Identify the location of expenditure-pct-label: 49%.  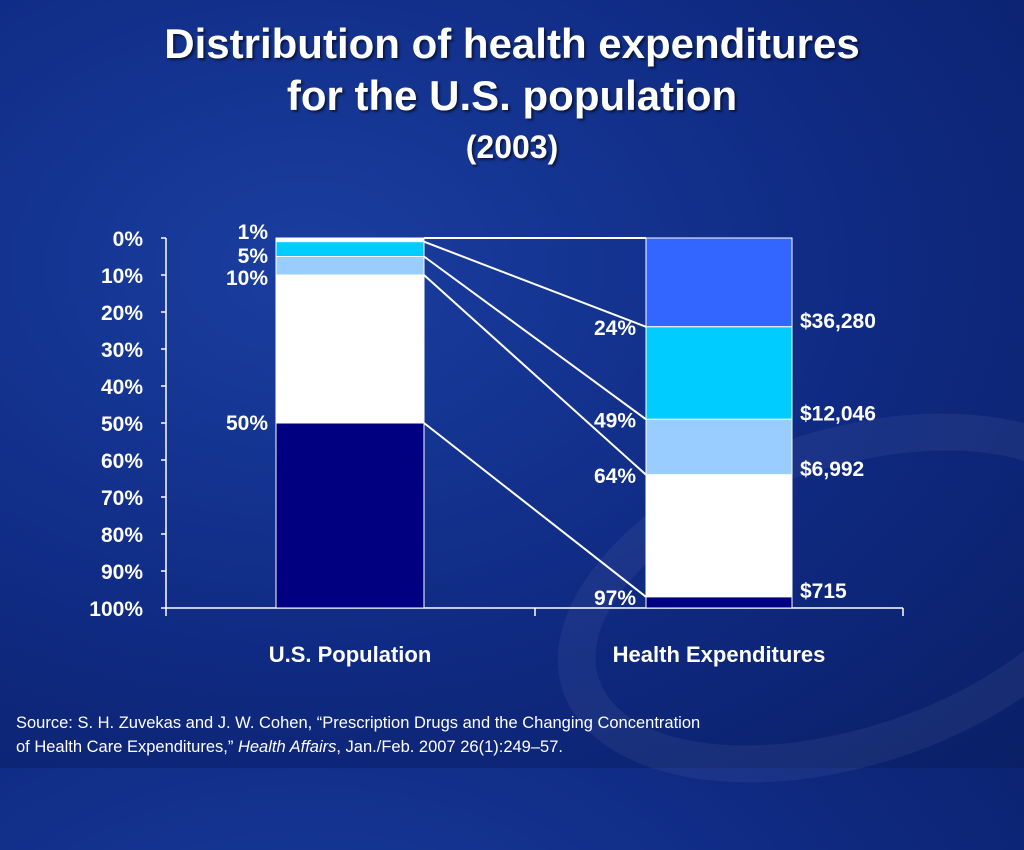
(615, 420).